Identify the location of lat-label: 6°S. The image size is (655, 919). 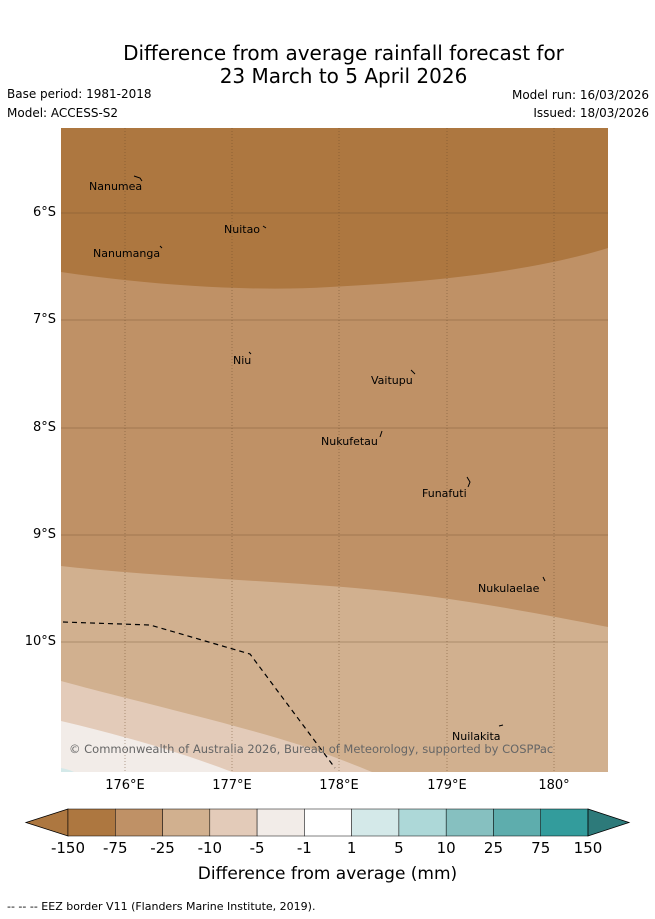
(44, 212).